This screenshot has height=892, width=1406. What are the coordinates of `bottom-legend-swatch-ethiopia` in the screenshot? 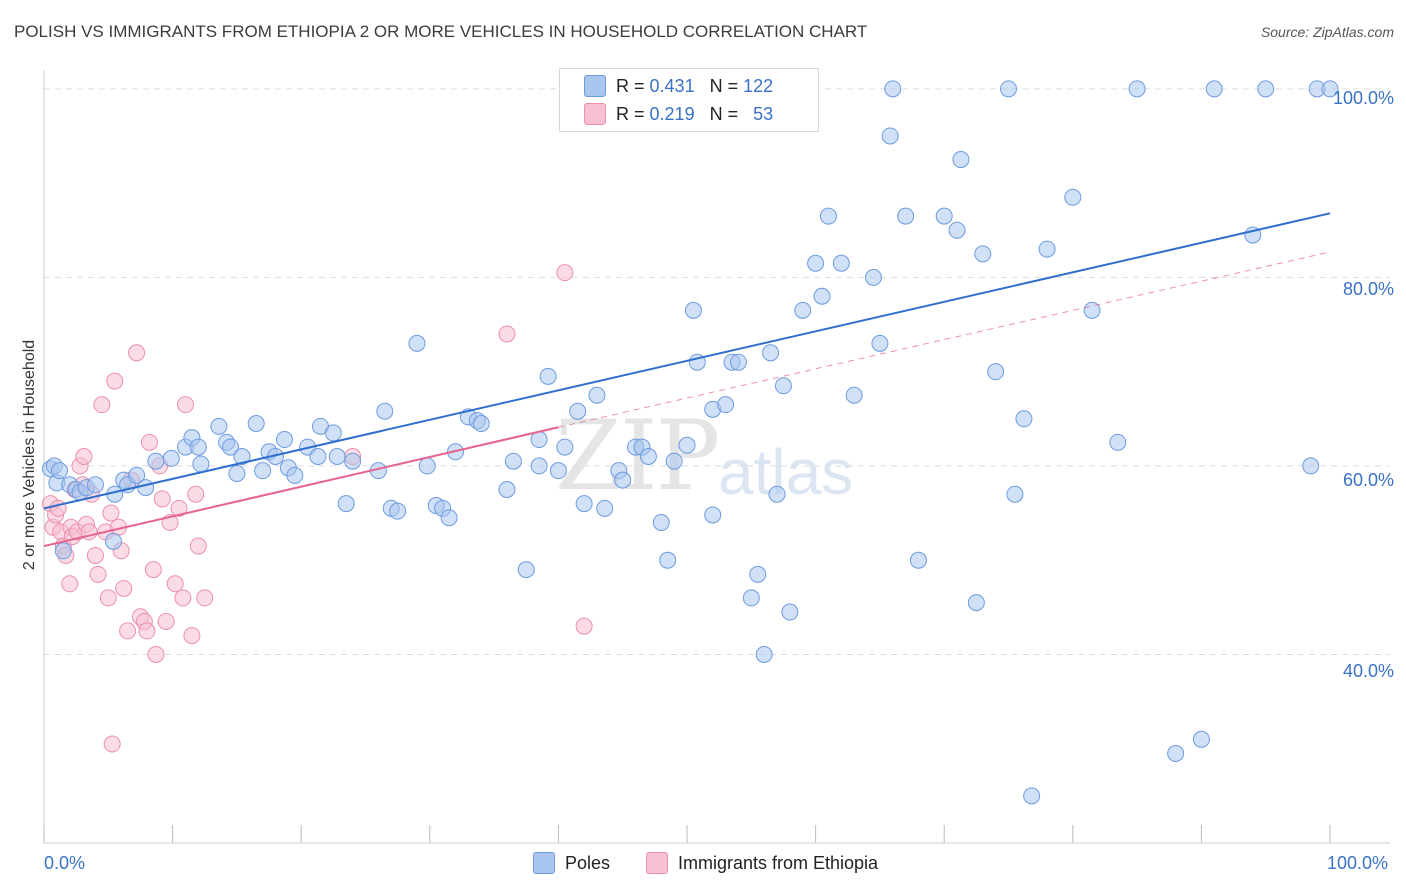 It's located at (657, 863).